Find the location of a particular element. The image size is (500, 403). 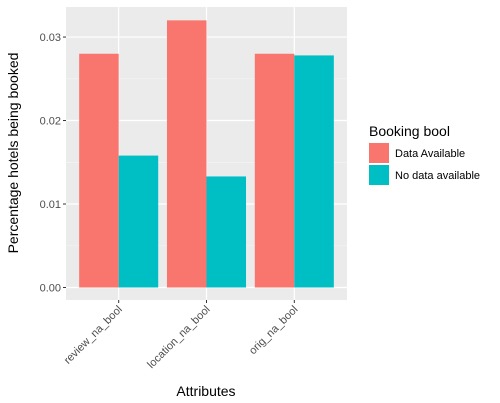

legend-swatch-no-data-available is located at coordinates (379, 175).